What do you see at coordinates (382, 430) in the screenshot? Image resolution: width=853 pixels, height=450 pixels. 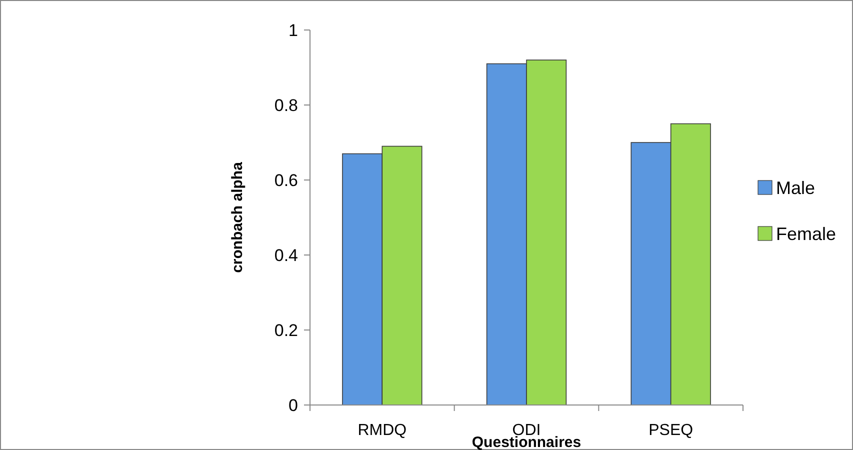 I see `x-tick-label: RMDQ` at bounding box center [382, 430].